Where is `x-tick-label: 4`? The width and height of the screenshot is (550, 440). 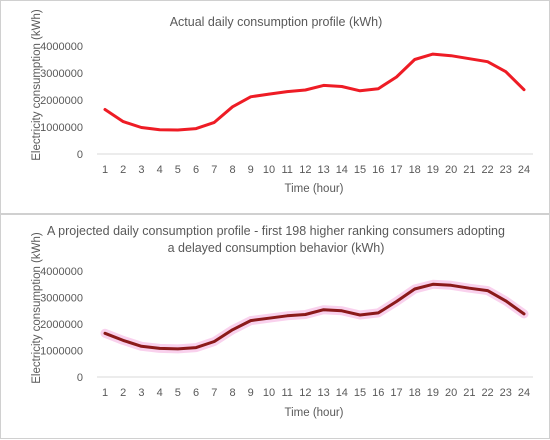
x-tick-label: 4 is located at coordinates (160, 393).